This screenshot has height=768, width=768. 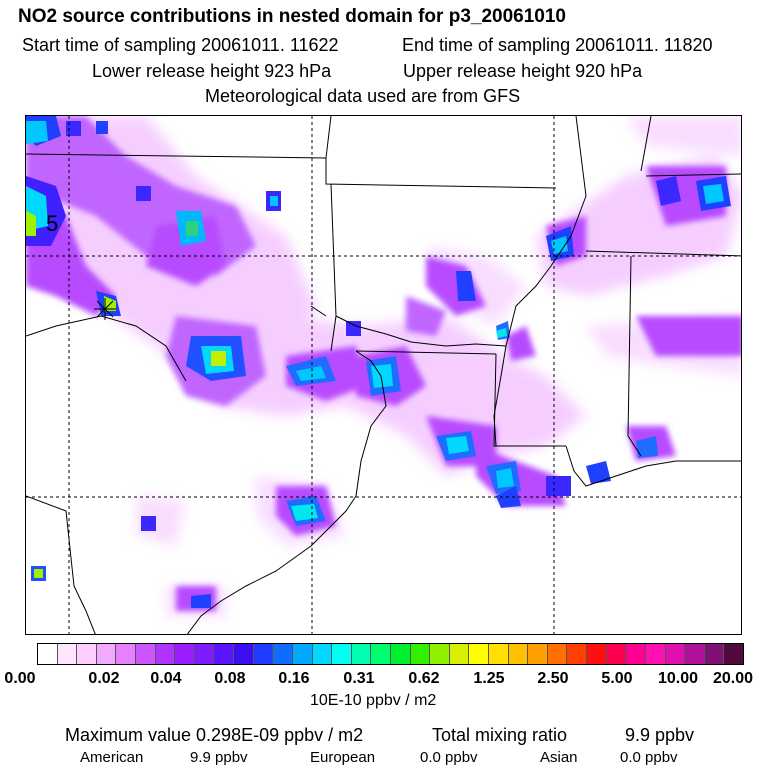 I want to click on colorbar-tick-label: 0.62, so click(x=424, y=678).